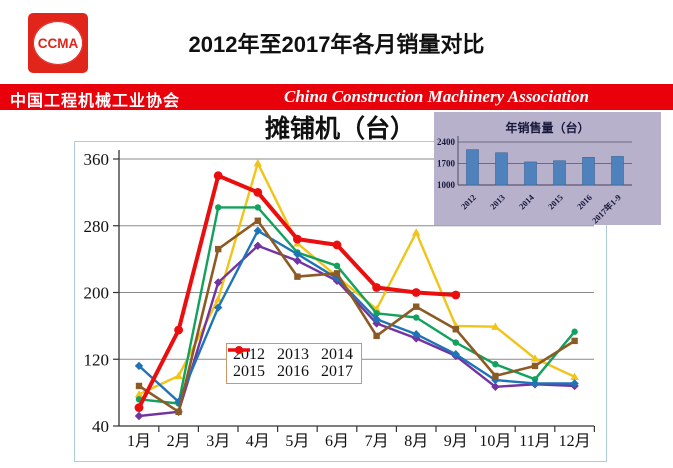  I want to click on svg-text: 8月, so click(416, 441).